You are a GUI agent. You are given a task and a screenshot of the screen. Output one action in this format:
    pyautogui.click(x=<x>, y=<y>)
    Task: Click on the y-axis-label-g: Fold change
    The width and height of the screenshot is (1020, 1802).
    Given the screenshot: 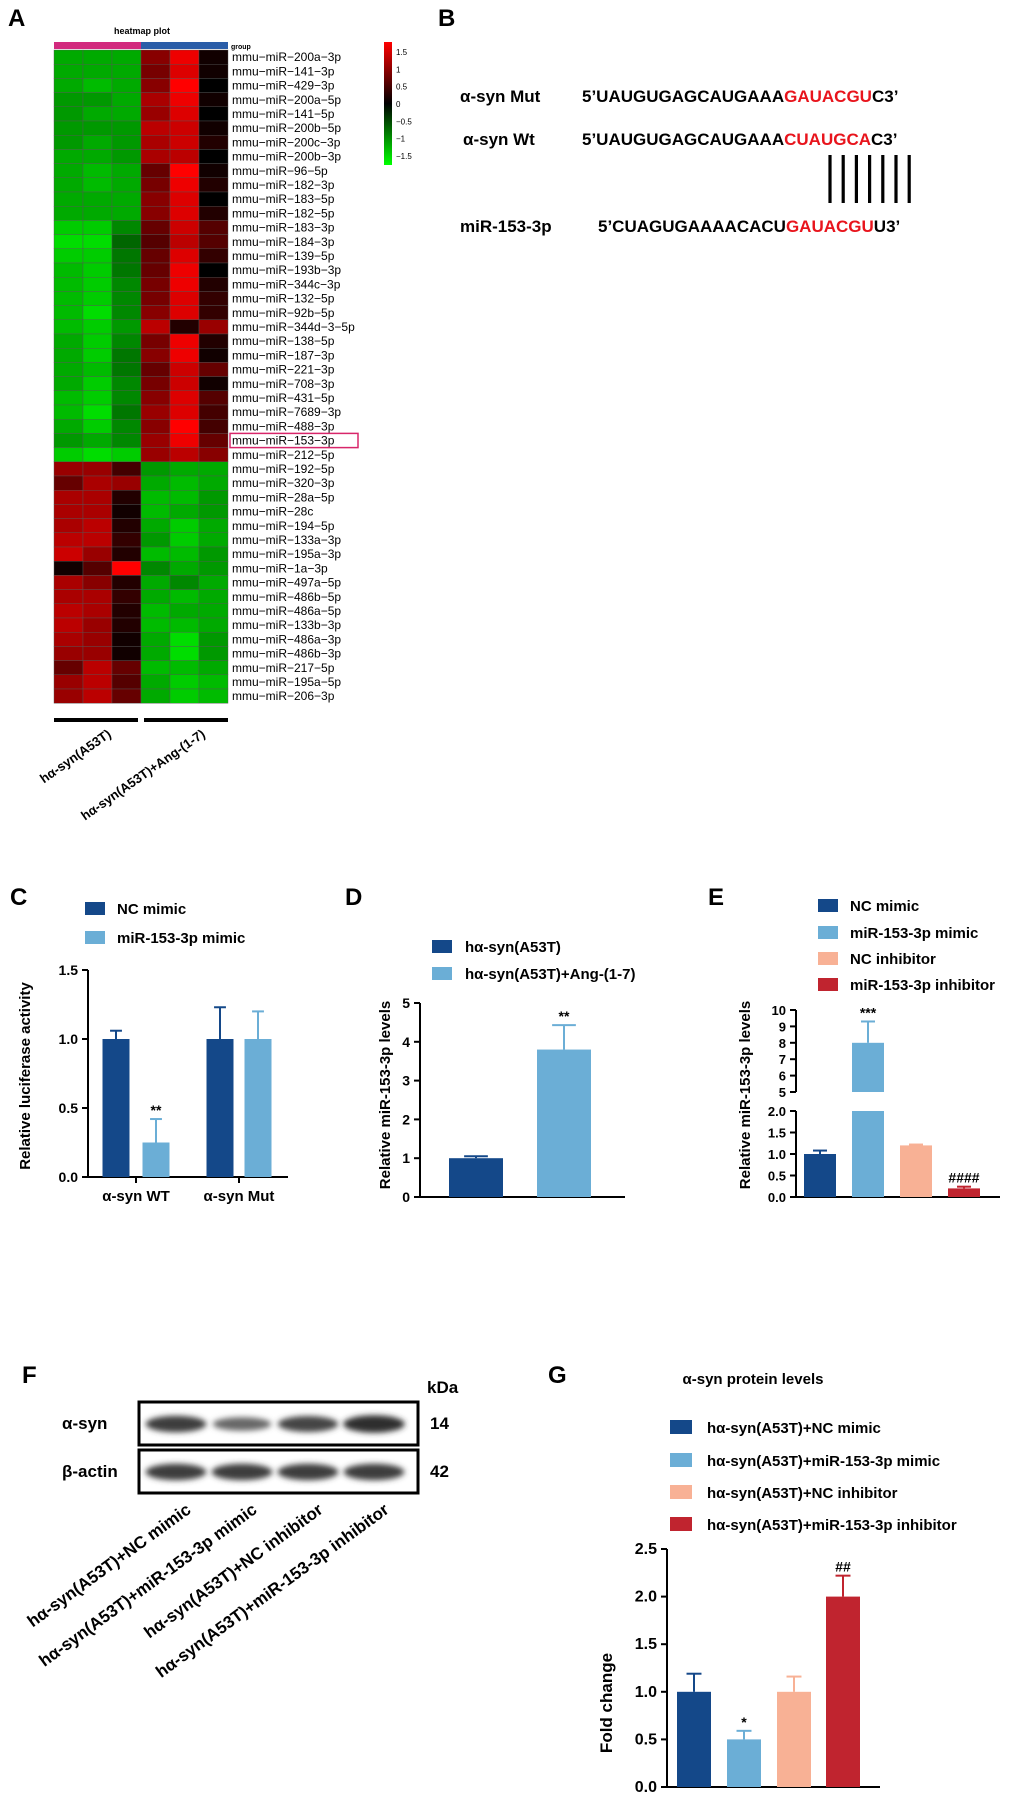 What is the action you would take?
    pyautogui.click(x=606, y=1703)
    